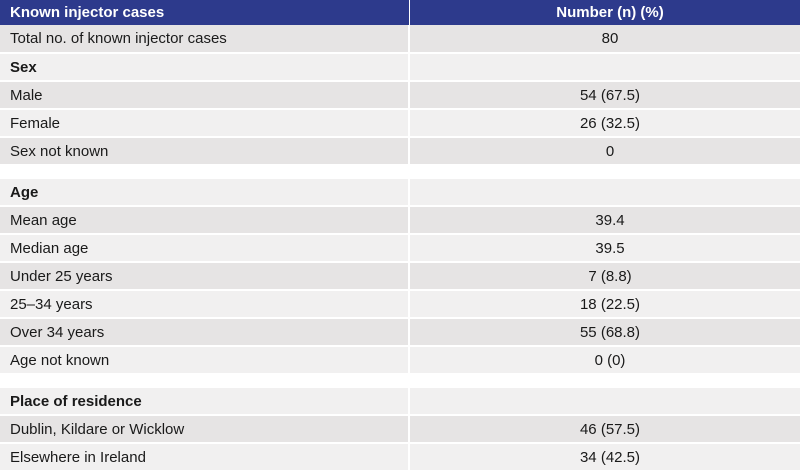  What do you see at coordinates (610, 457) in the screenshot?
I see `row-value: 34 (42.5)` at bounding box center [610, 457].